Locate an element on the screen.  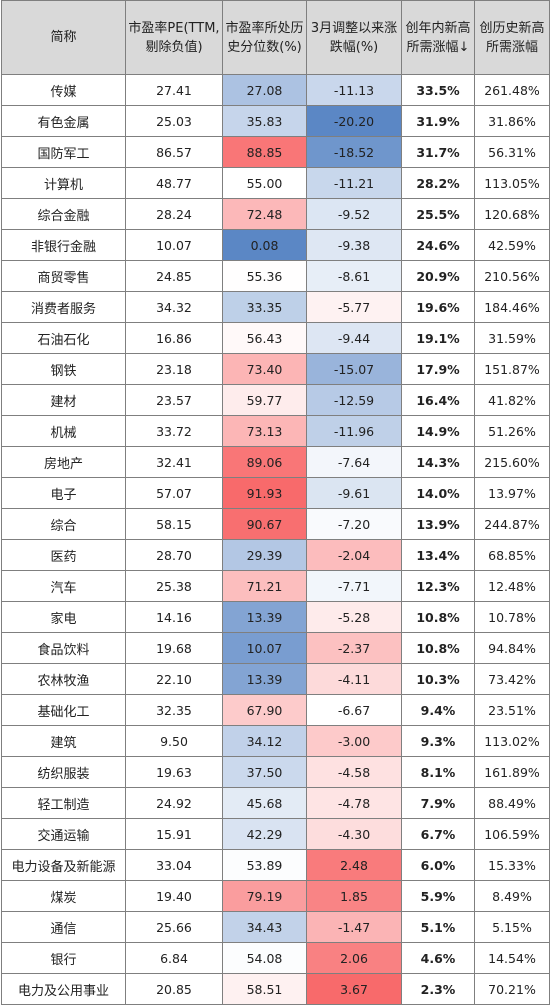
industry-name-cell: 汽车 is located at coordinates (63, 586).